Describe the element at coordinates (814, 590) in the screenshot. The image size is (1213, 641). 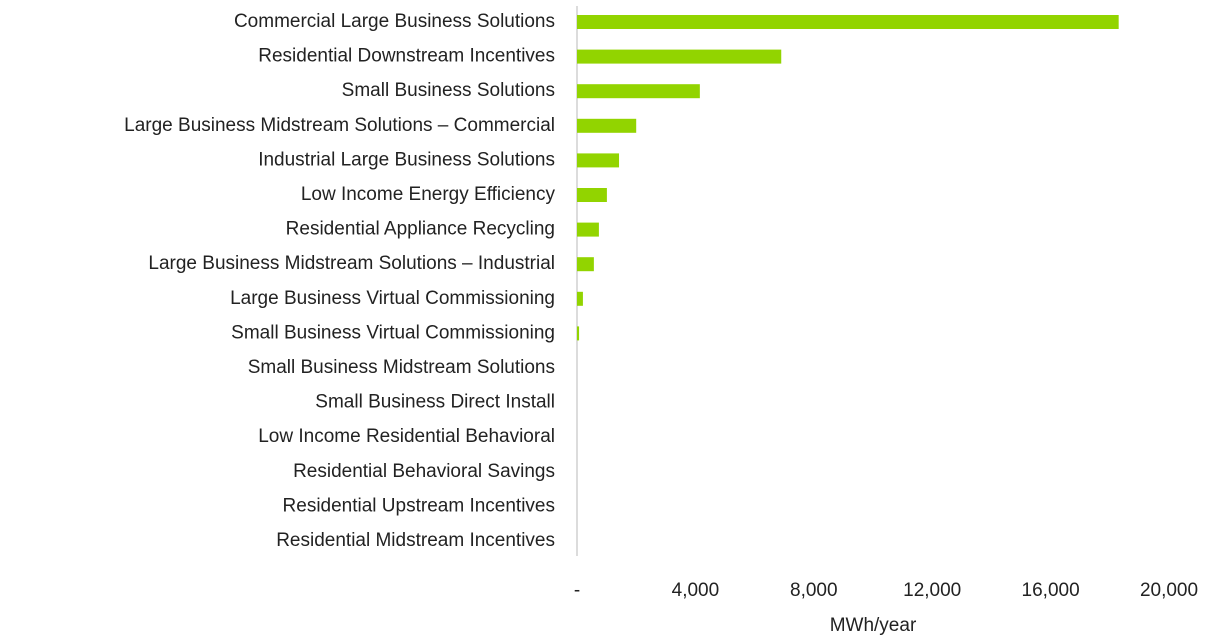
I see `x-tick-label: 8,000` at that location.